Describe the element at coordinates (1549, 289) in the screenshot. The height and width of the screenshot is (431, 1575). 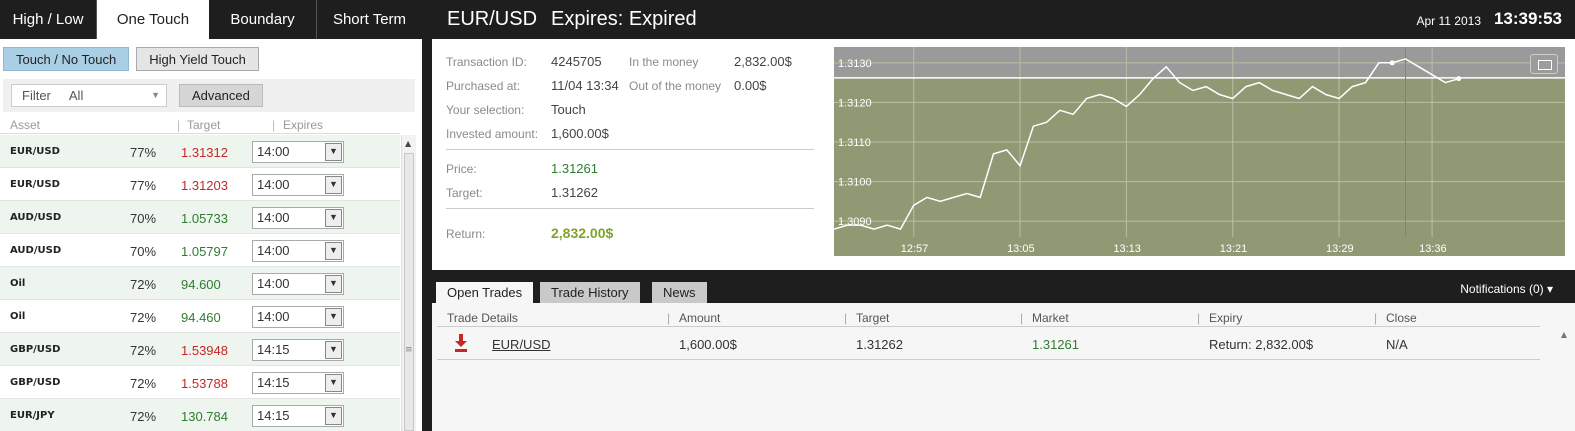
I see `chevron-down-icon: ▾` at that location.